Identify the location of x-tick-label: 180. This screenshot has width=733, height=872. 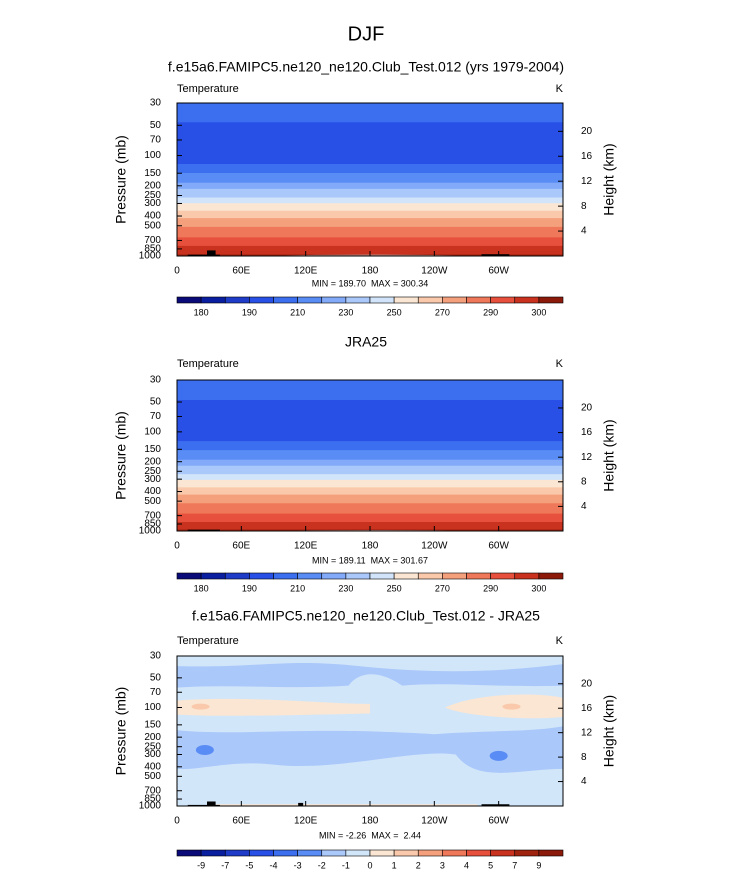
(370, 271).